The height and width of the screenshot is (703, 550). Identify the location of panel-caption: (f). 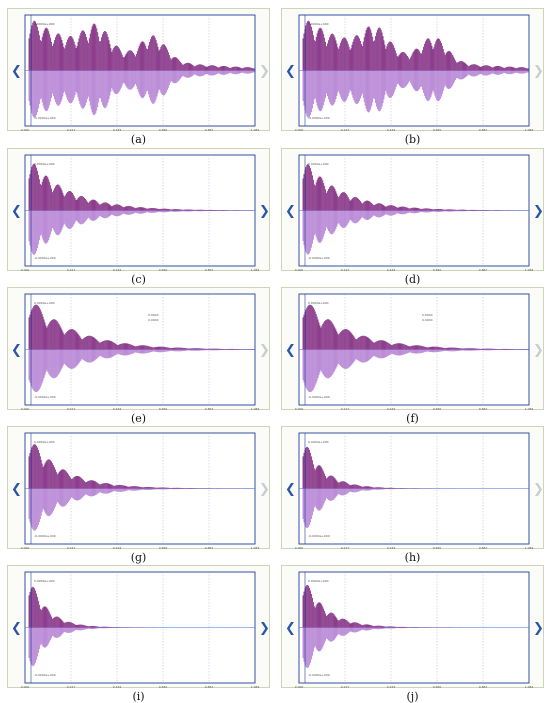
(412, 418).